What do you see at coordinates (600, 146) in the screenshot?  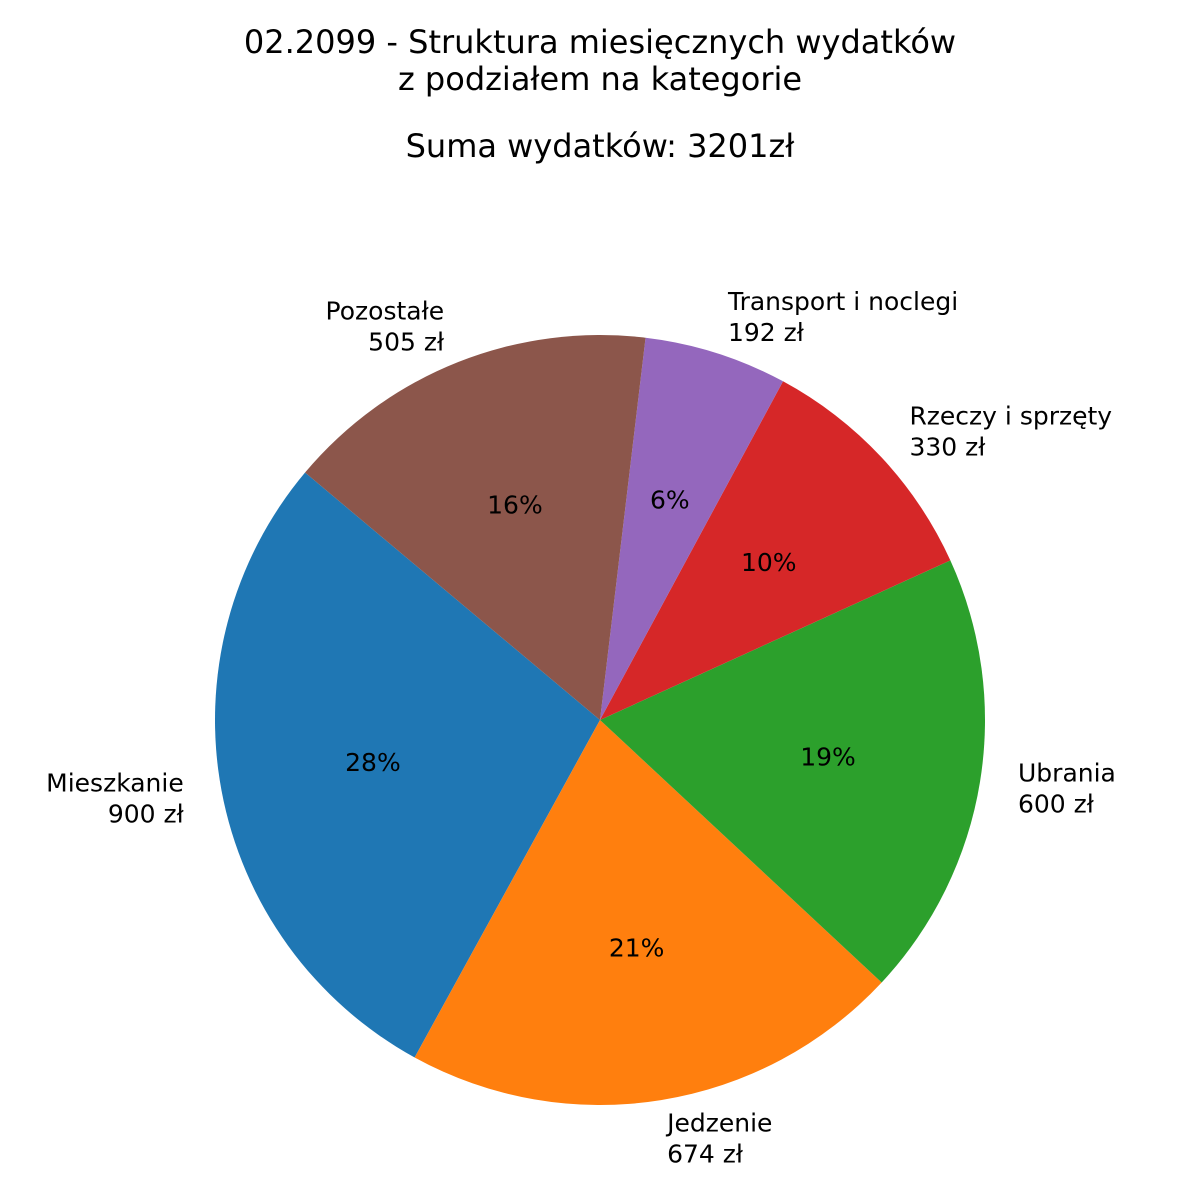 I see `chart-total-summary: Suma wydatków: 3201zł` at bounding box center [600, 146].